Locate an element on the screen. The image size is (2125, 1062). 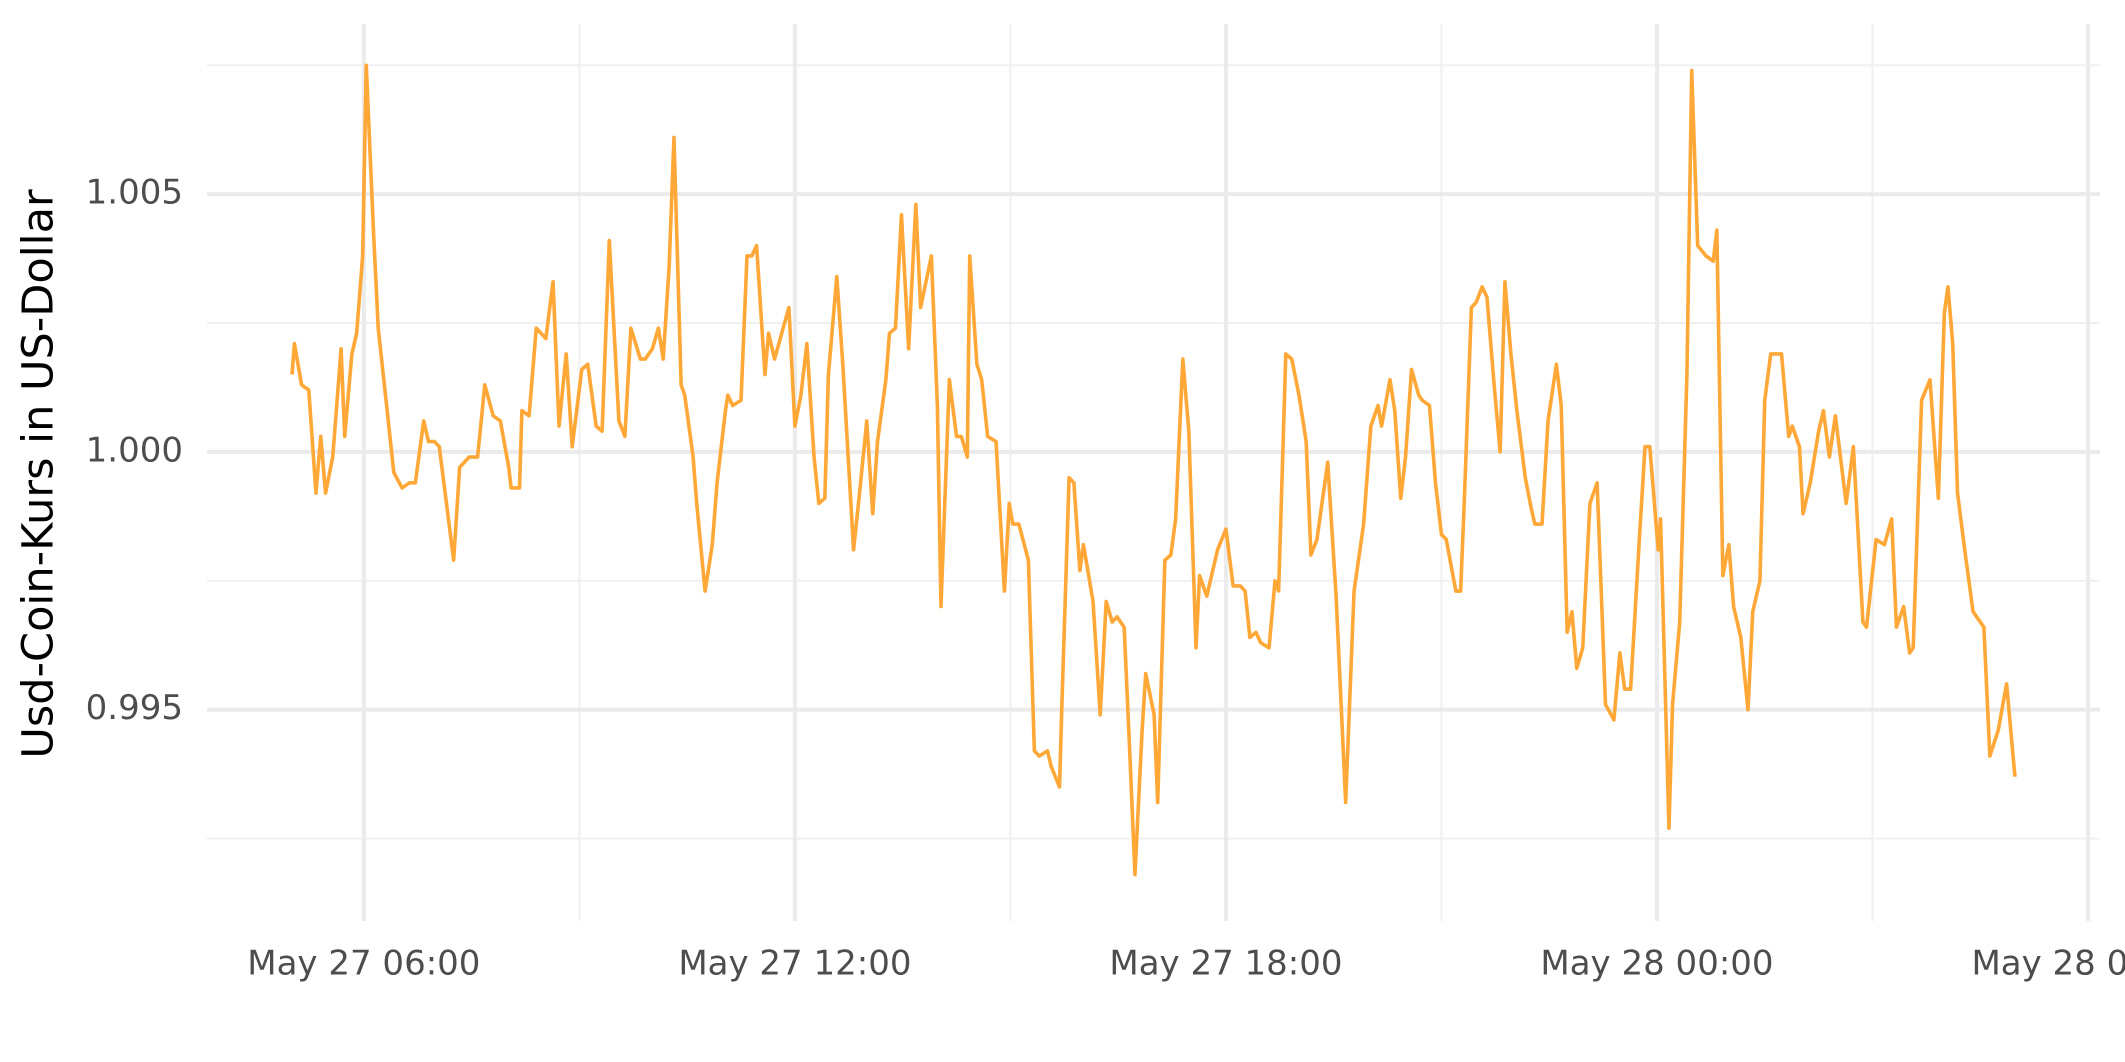
y-axis-title: Usd-Coin-Kurs in US-Dollar is located at coordinates (39, 474).